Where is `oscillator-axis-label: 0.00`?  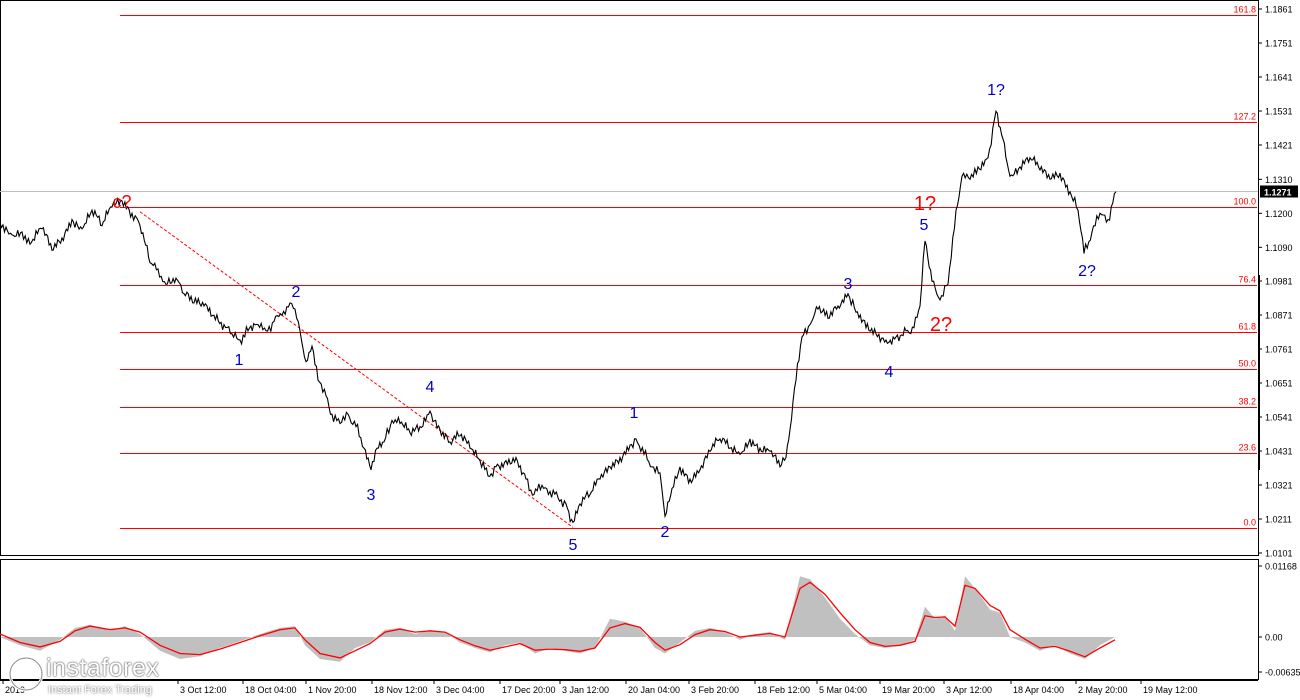 oscillator-axis-label: 0.00 is located at coordinates (1274, 638).